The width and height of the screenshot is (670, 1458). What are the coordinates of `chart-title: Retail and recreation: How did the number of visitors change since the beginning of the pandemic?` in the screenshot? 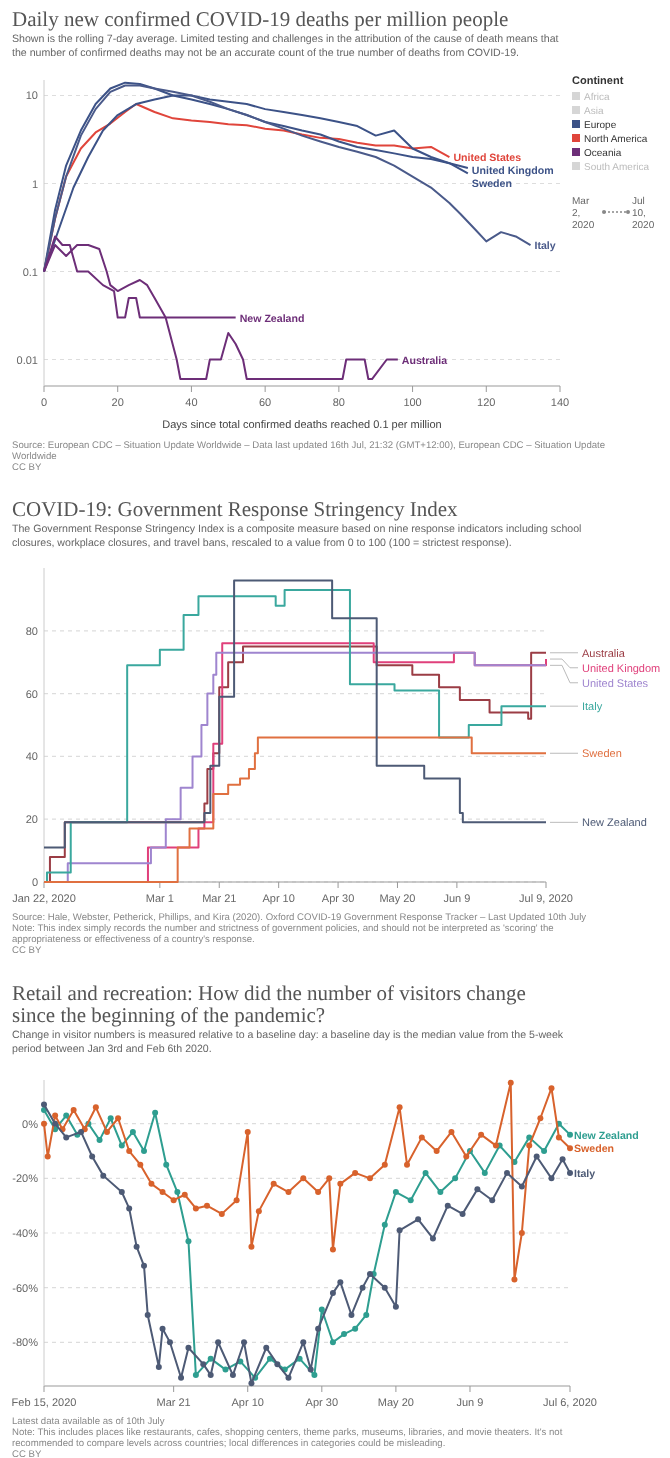 It's located at (269, 1006).